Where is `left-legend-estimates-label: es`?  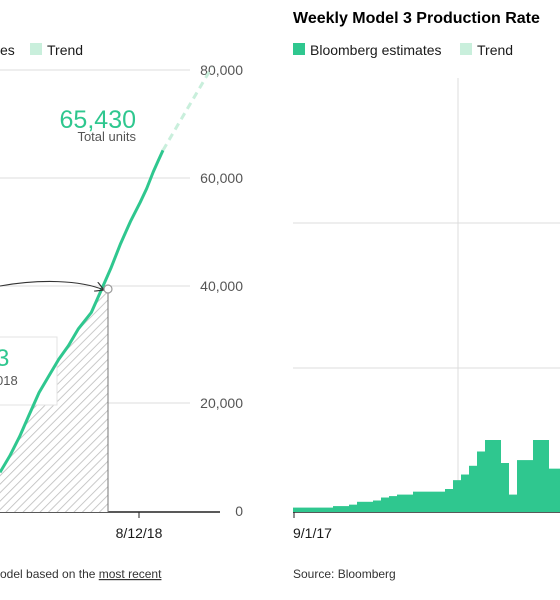
left-legend-estimates-label: es is located at coordinates (7, 50).